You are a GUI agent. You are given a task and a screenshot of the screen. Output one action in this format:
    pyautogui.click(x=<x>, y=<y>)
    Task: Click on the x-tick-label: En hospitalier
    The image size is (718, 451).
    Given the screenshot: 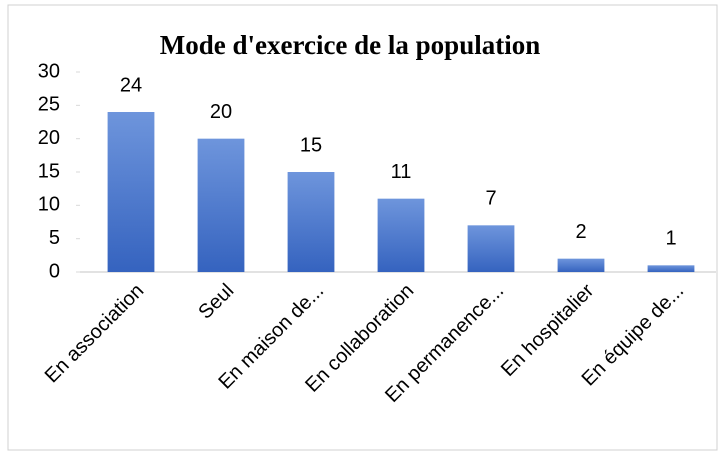 What is the action you would take?
    pyautogui.click(x=547, y=329)
    